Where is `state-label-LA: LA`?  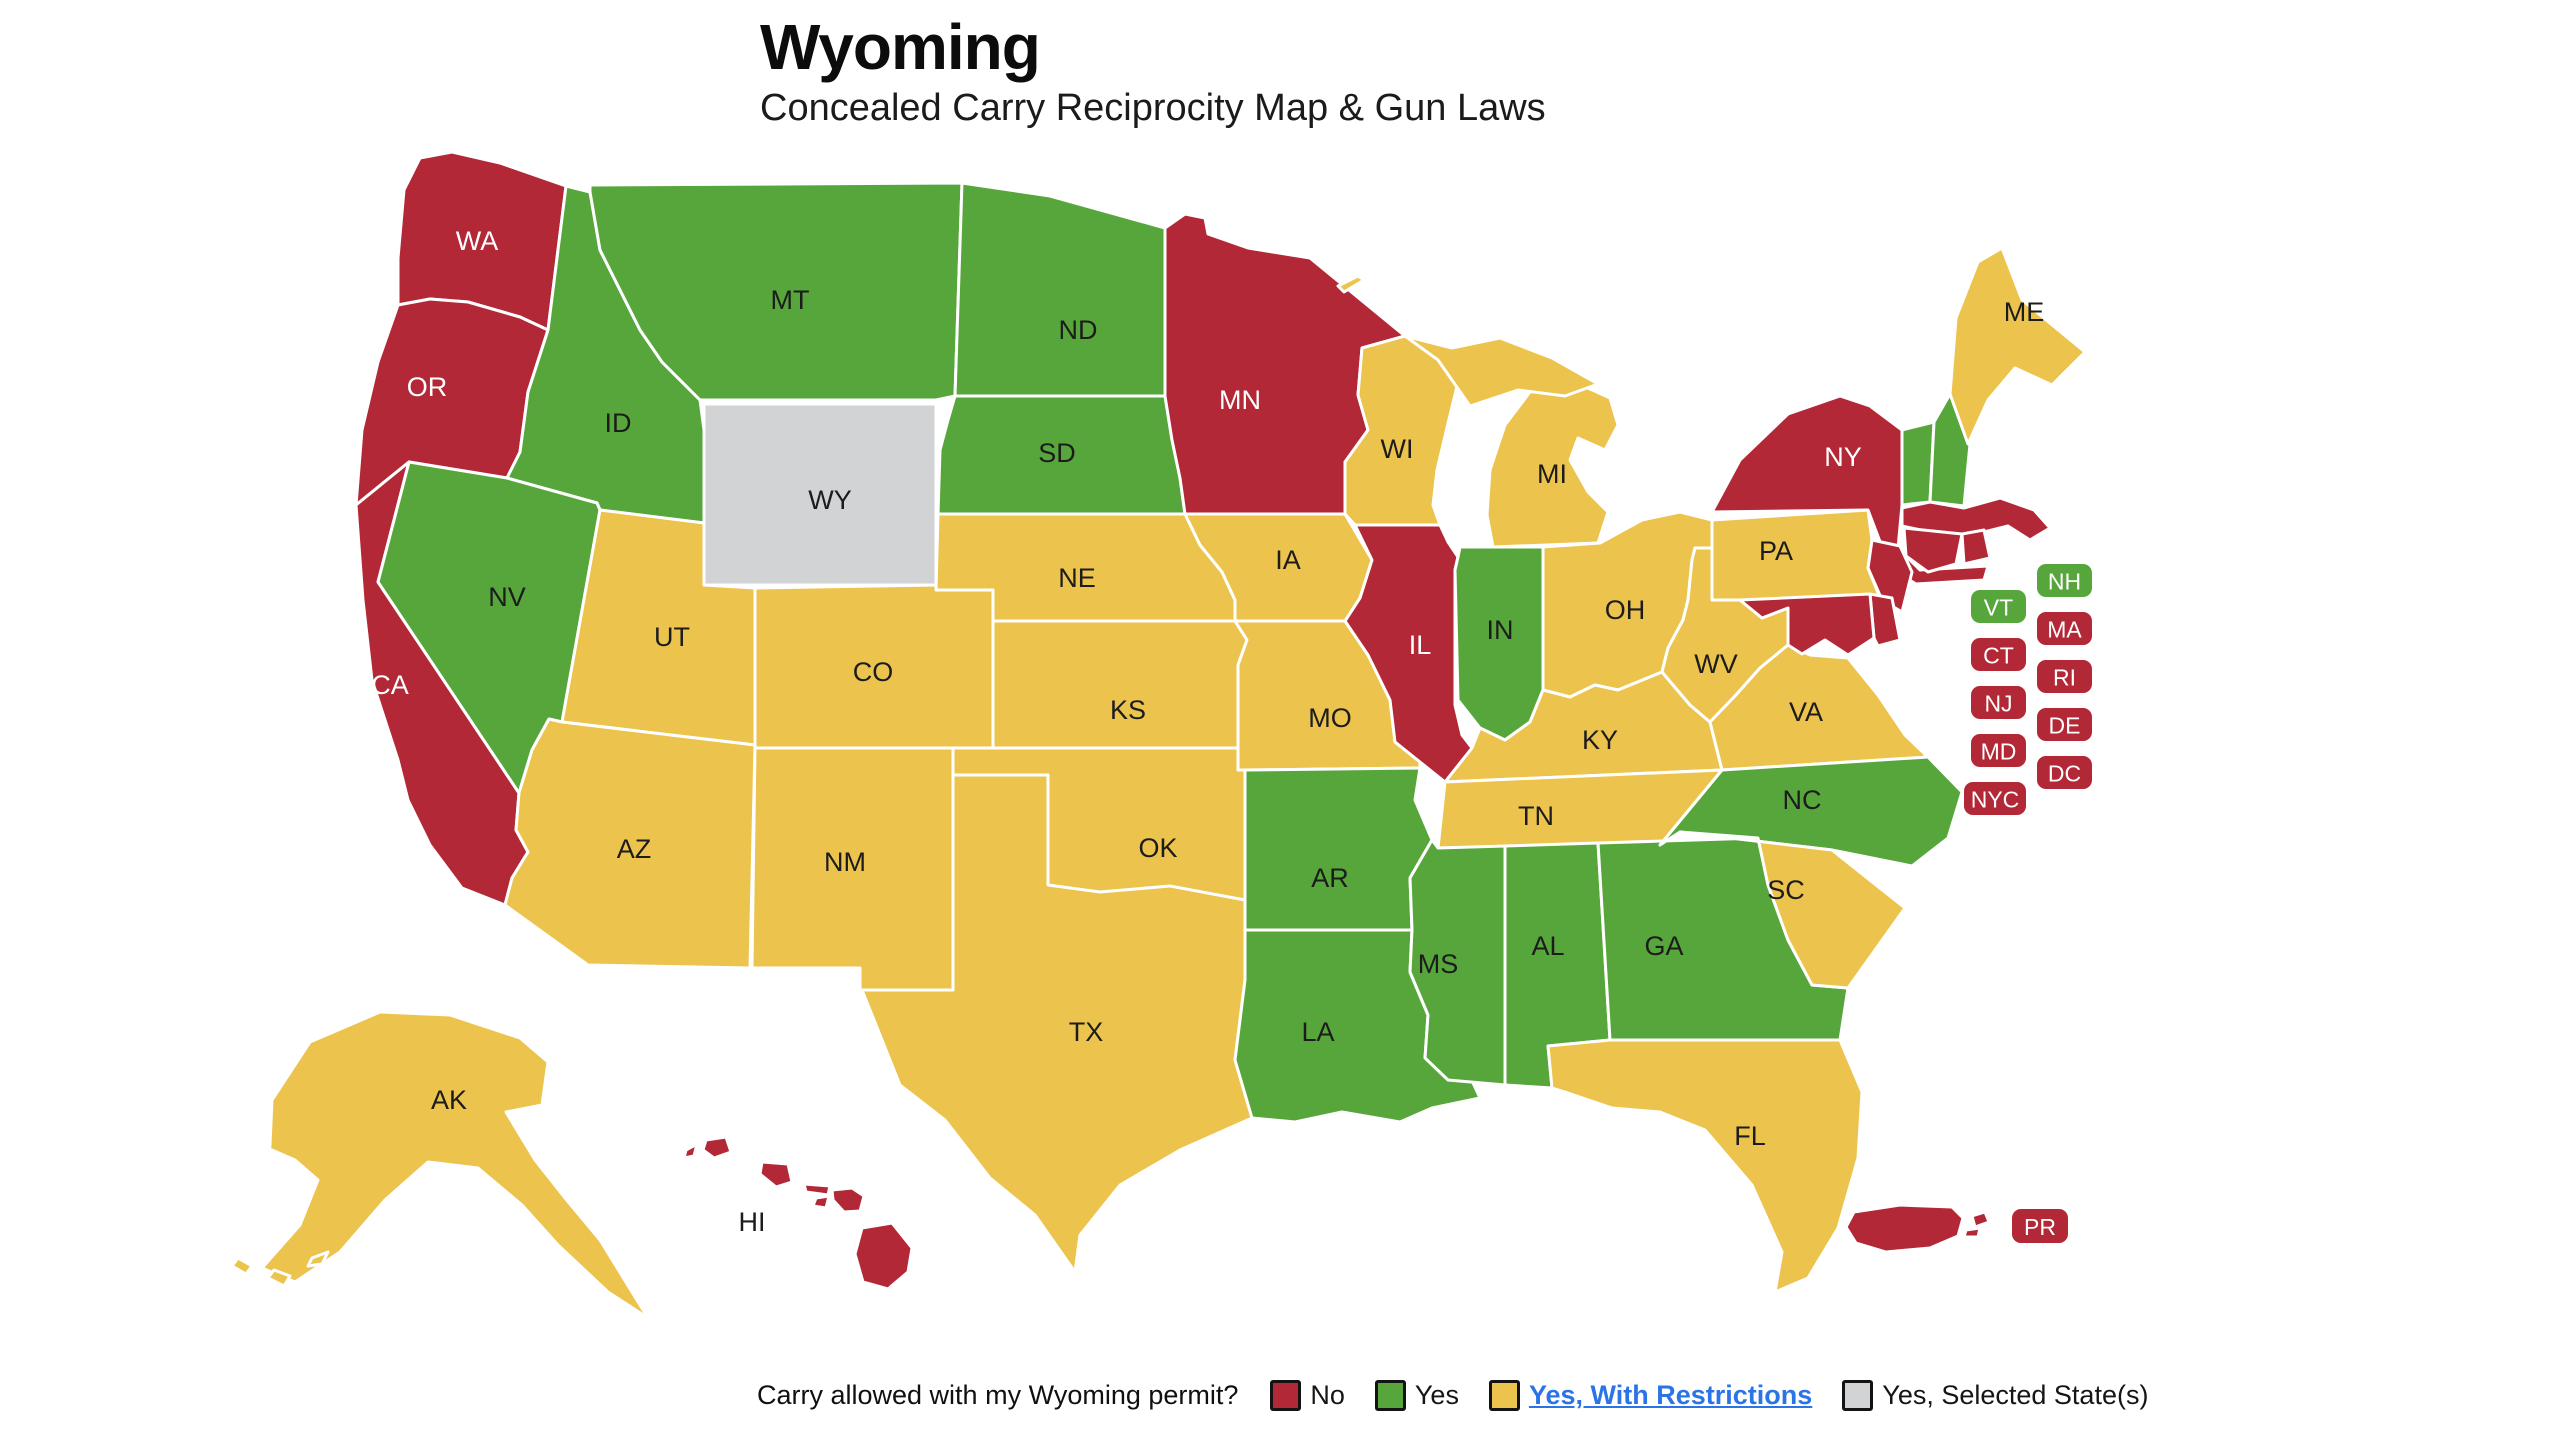 state-label-LA: LA is located at coordinates (1317, 1032).